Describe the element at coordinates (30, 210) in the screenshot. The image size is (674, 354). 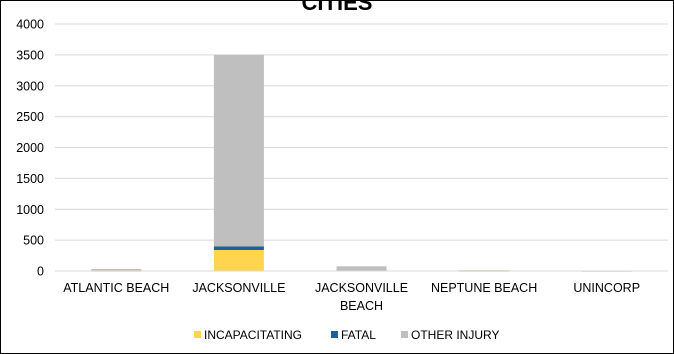
I see `y-tick-label: 1000` at that location.